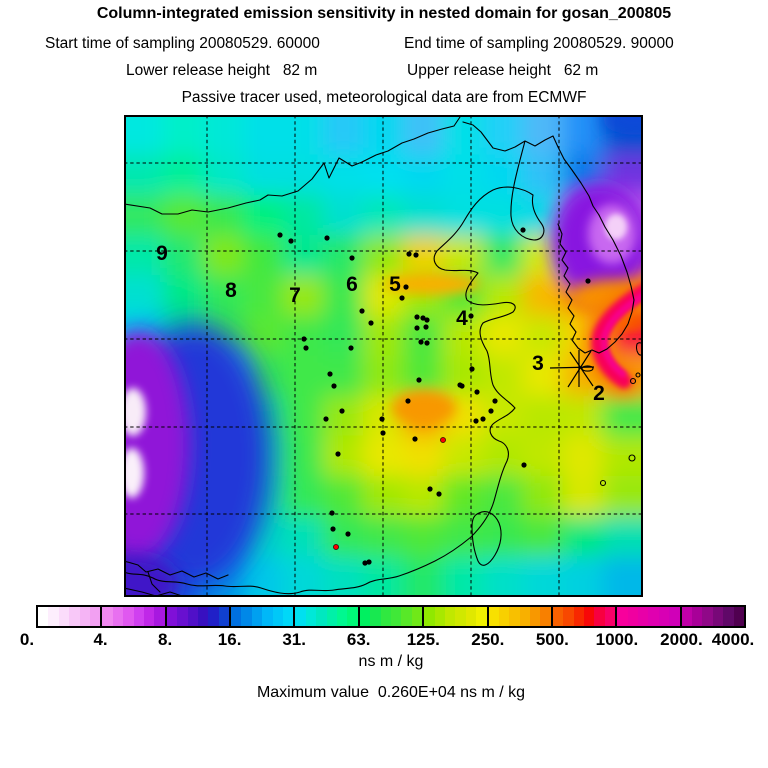 The width and height of the screenshot is (768, 768). Describe the element at coordinates (647, 616) in the screenshot. I see `colorbar-segment` at that location.